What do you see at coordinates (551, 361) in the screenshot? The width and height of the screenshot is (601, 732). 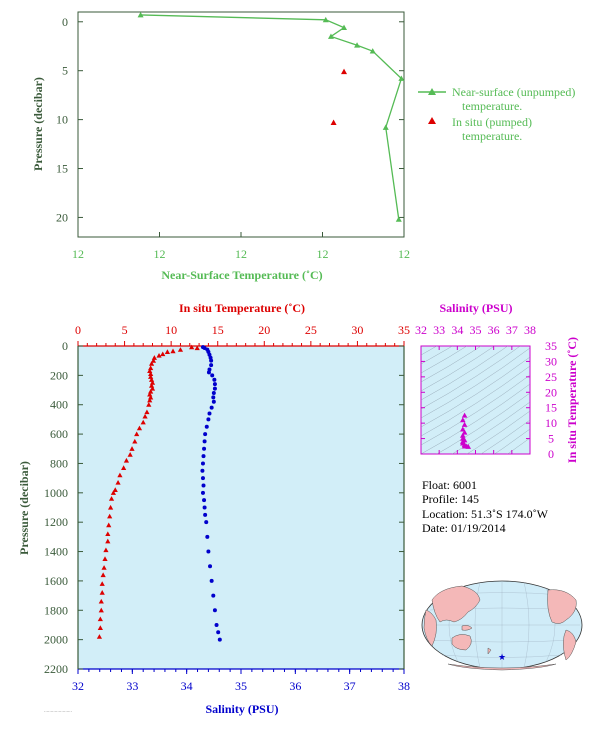 I see `ts-y-tick-label: 30` at bounding box center [551, 361].